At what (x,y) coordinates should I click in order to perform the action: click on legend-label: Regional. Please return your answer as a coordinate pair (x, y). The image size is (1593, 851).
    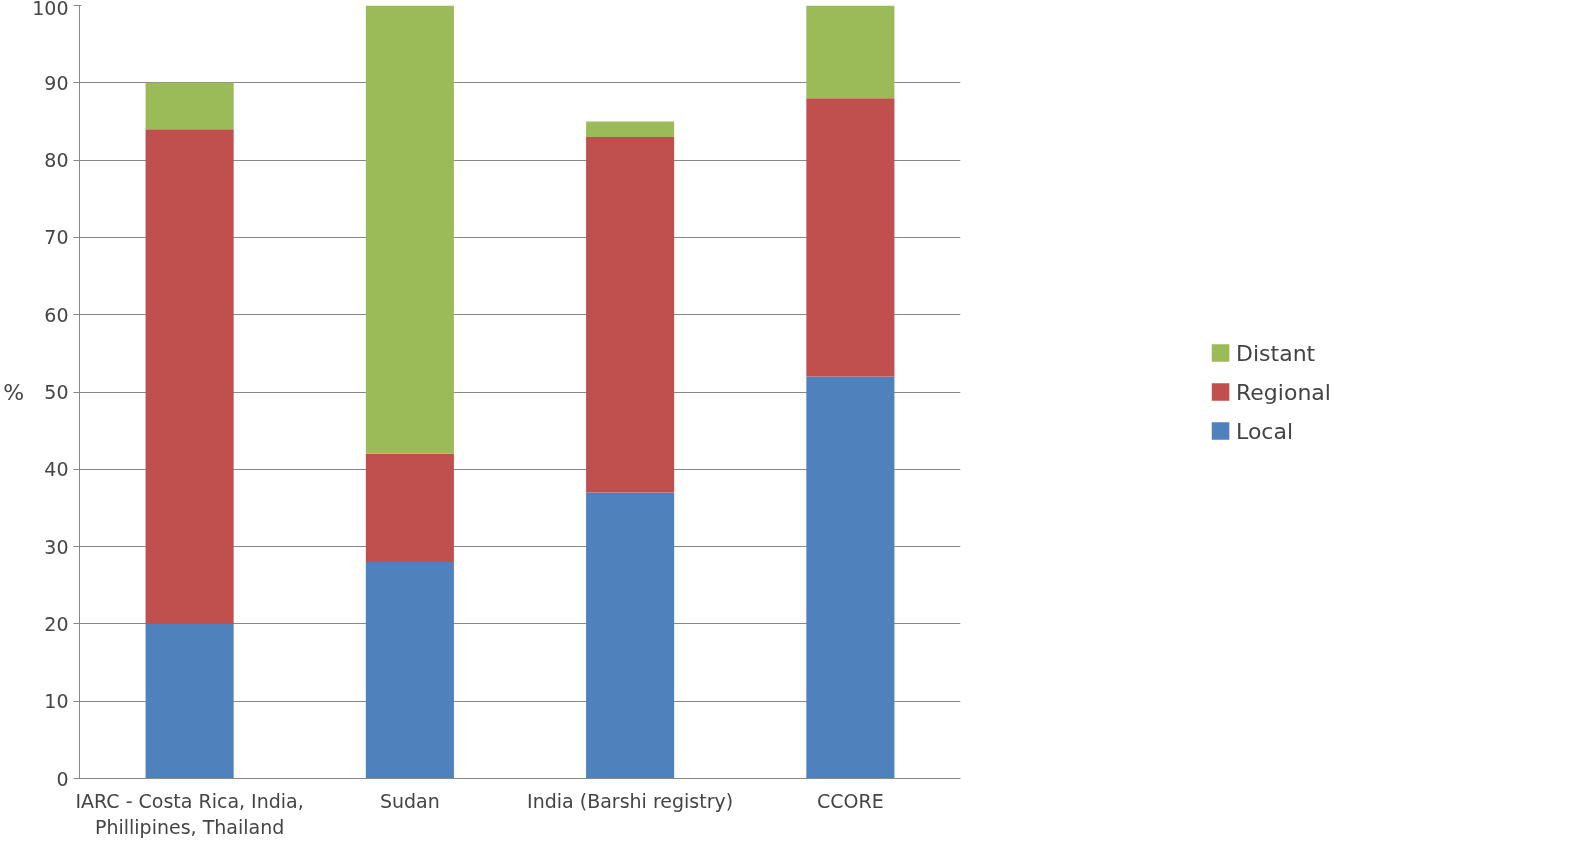
    Looking at the image, I should click on (1283, 391).